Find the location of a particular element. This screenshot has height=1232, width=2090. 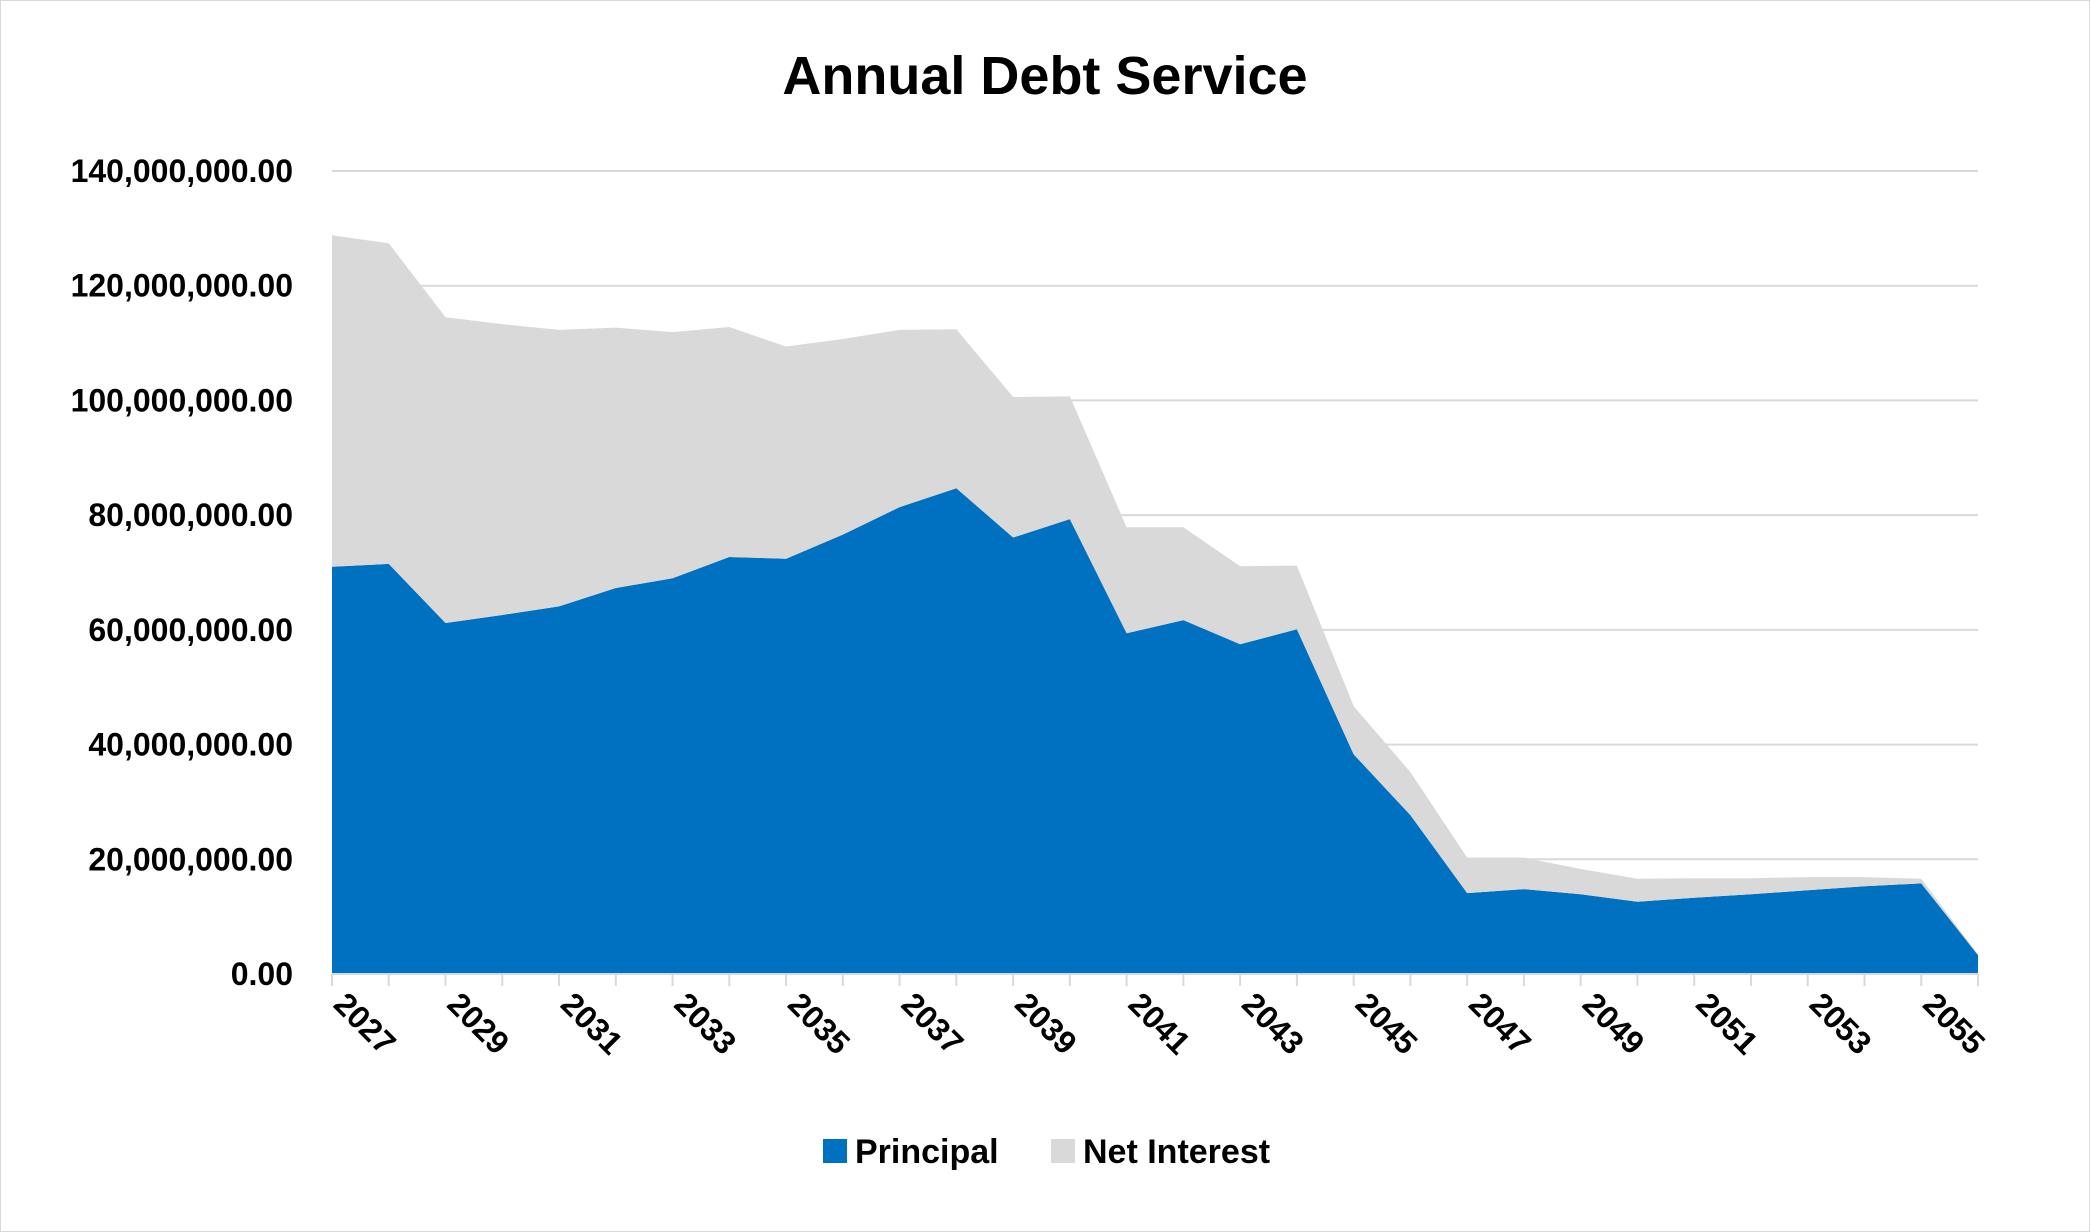

y-tick-label: 80,000,000.00 is located at coordinates (190, 515).